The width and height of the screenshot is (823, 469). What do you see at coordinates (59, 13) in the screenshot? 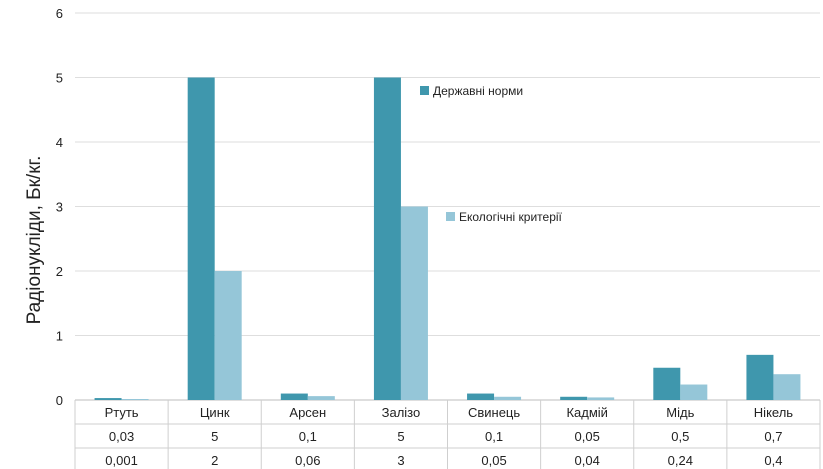
I see `y-tick-label: 6` at bounding box center [59, 13].